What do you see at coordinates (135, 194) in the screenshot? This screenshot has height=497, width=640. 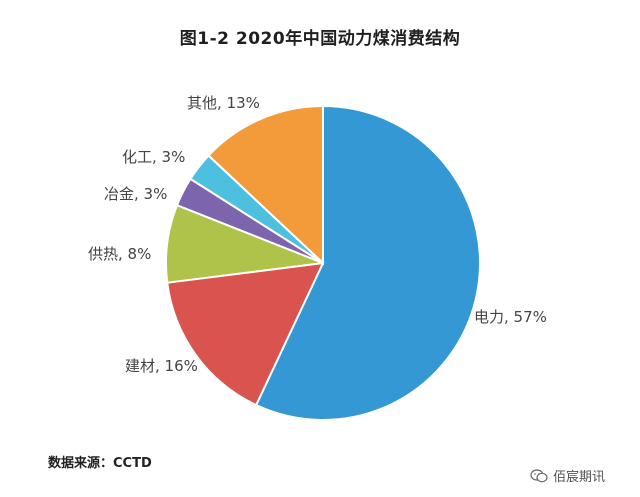 I see `pie-label-3: 冶金, 3%` at bounding box center [135, 194].